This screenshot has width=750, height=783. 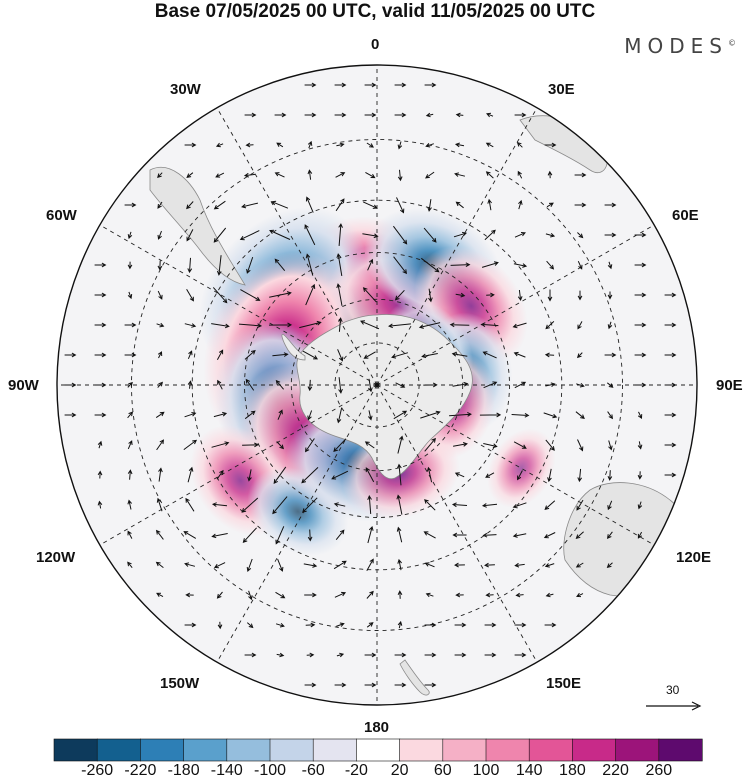 I want to click on new-zealand-landmass, so click(x=414, y=677).